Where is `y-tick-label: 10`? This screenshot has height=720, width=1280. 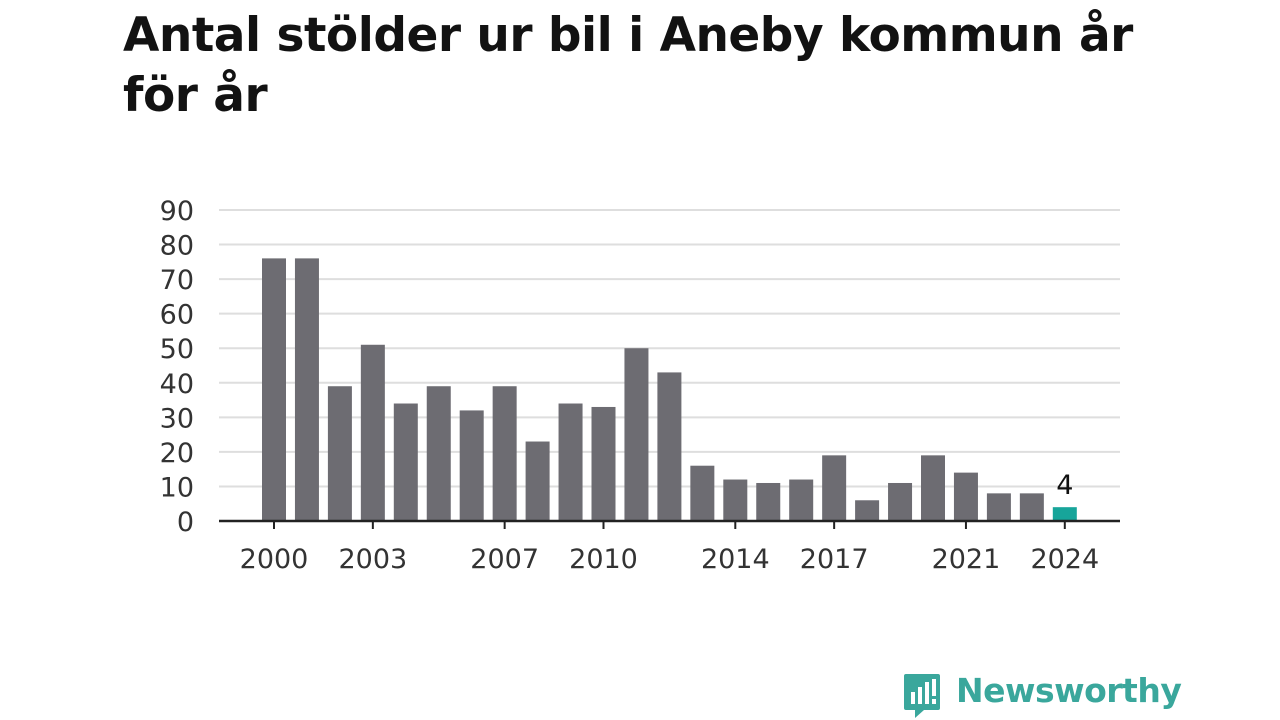 y-tick-label: 10 is located at coordinates (177, 487).